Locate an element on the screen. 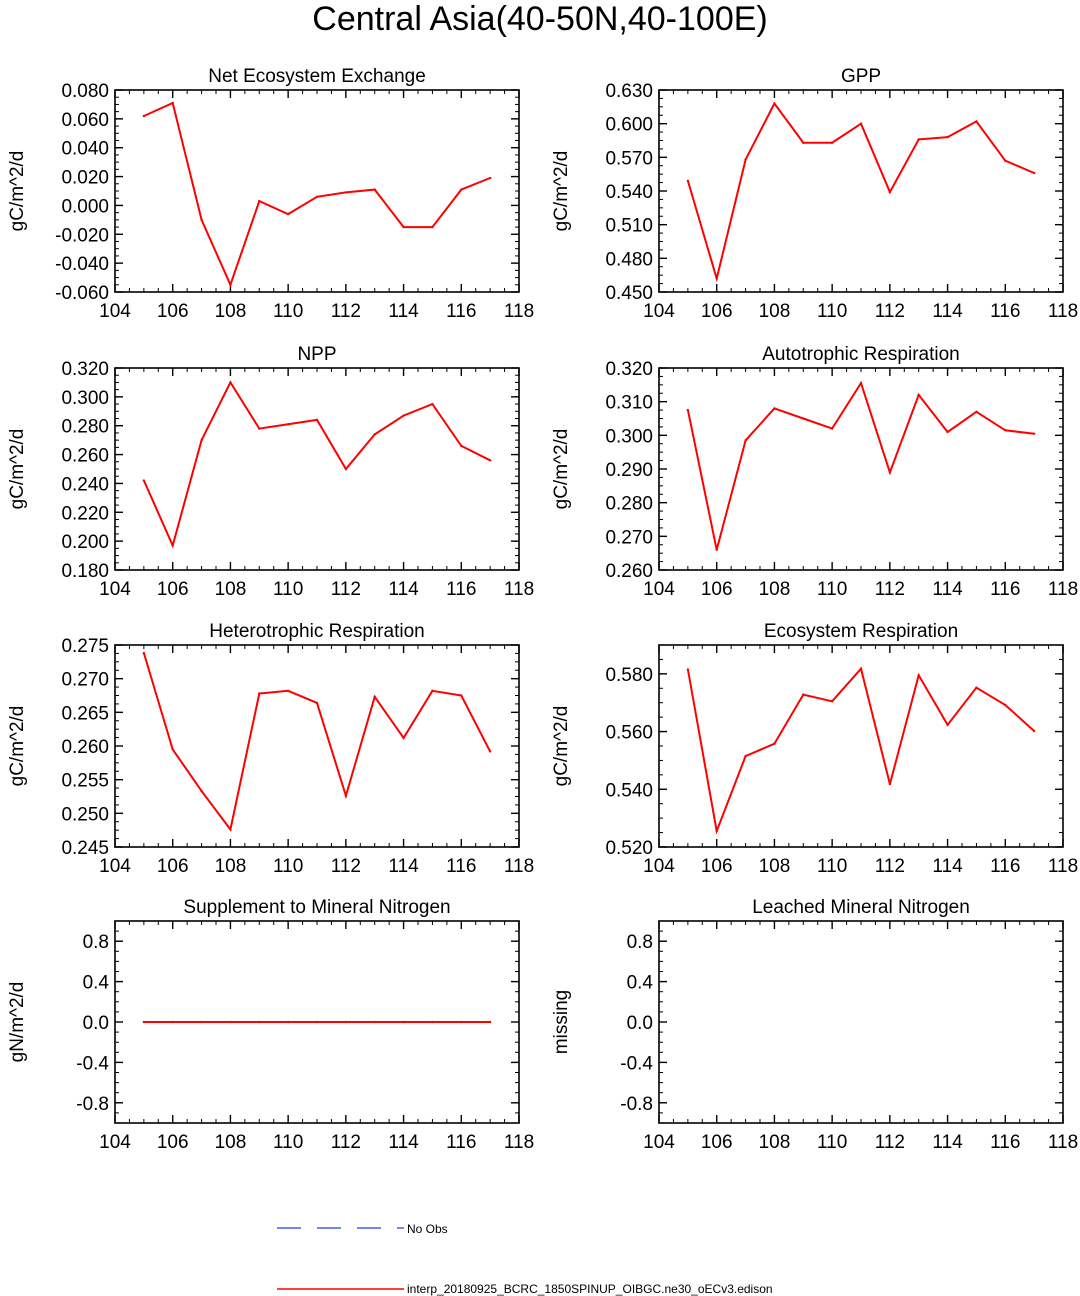 The width and height of the screenshot is (1080, 1296). y-tick-label: 0.020 is located at coordinates (85, 178).